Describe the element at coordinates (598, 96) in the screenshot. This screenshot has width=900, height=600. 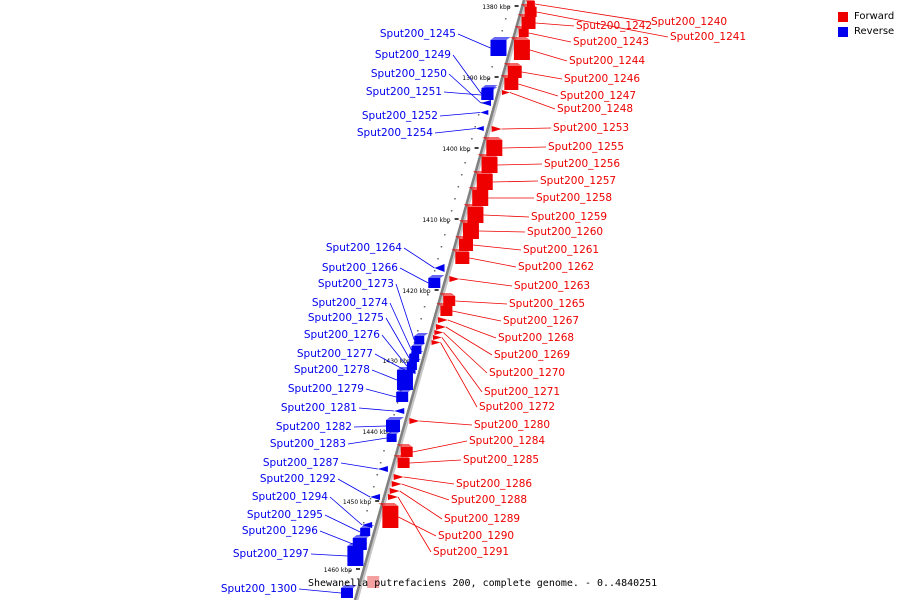
I see `gene-label-sput200-1247: Sput200_1247` at that location.